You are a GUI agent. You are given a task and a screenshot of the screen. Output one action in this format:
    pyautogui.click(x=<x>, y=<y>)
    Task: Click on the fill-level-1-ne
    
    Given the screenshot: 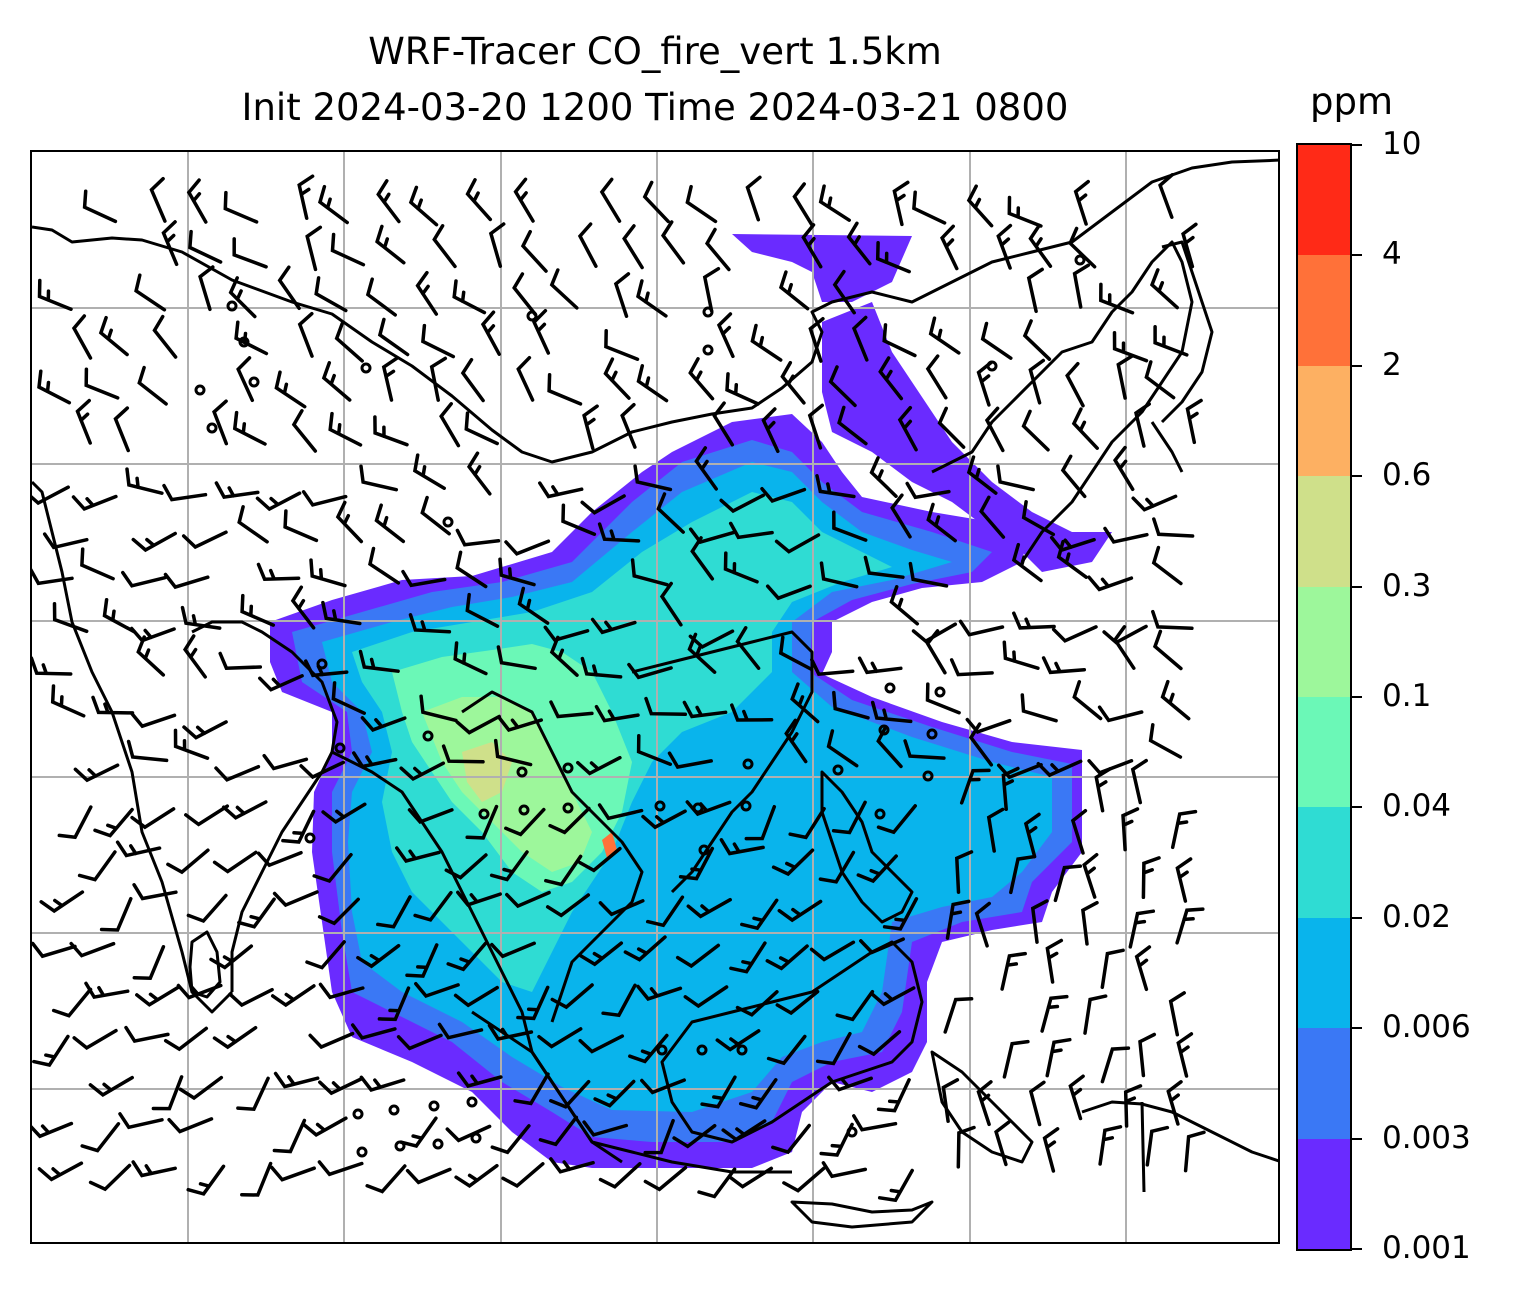 What is the action you would take?
    pyautogui.click(x=967, y=437)
    